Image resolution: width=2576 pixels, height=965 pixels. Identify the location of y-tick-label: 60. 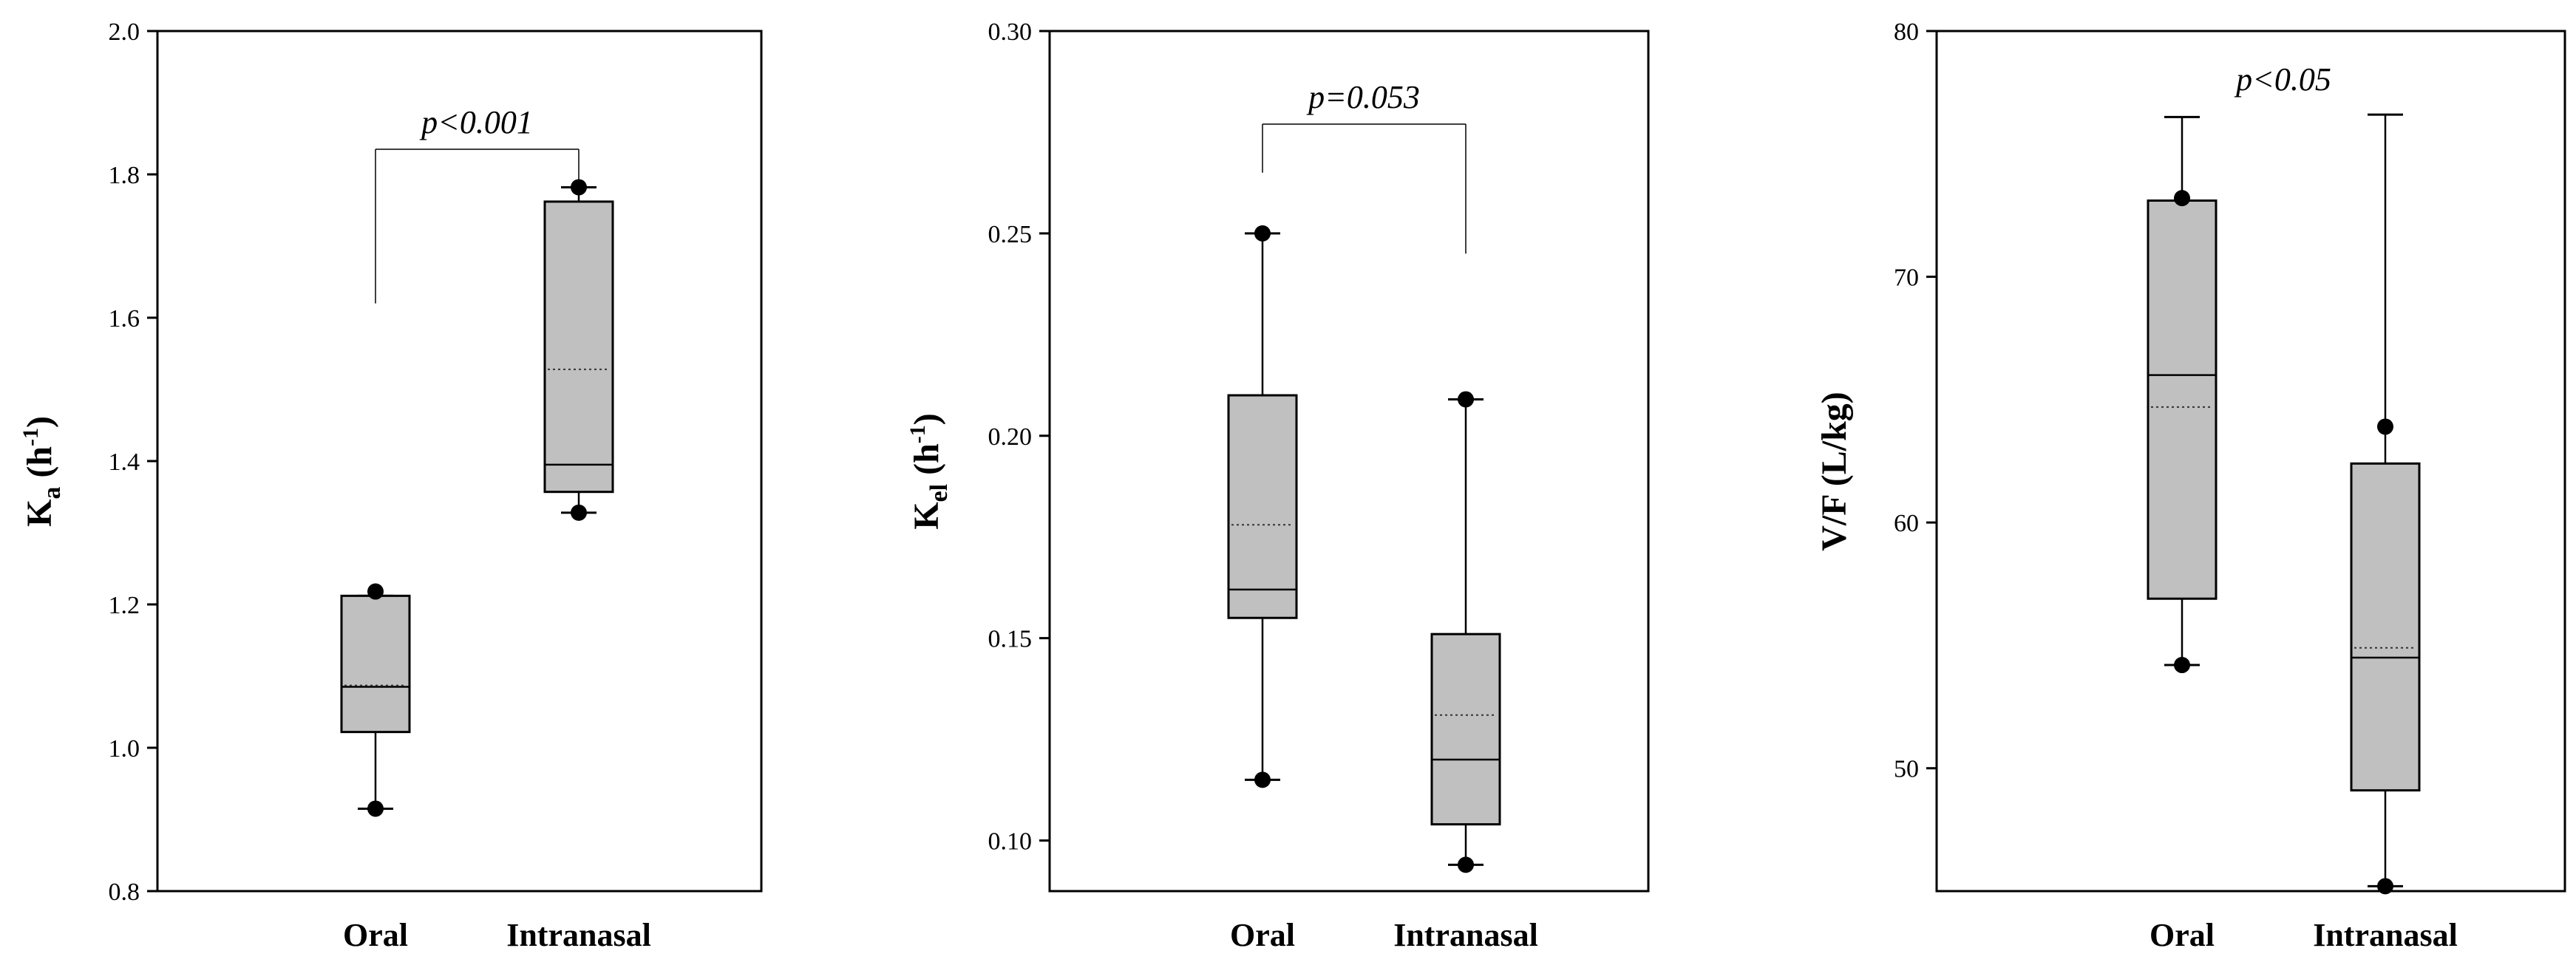
(1906, 523).